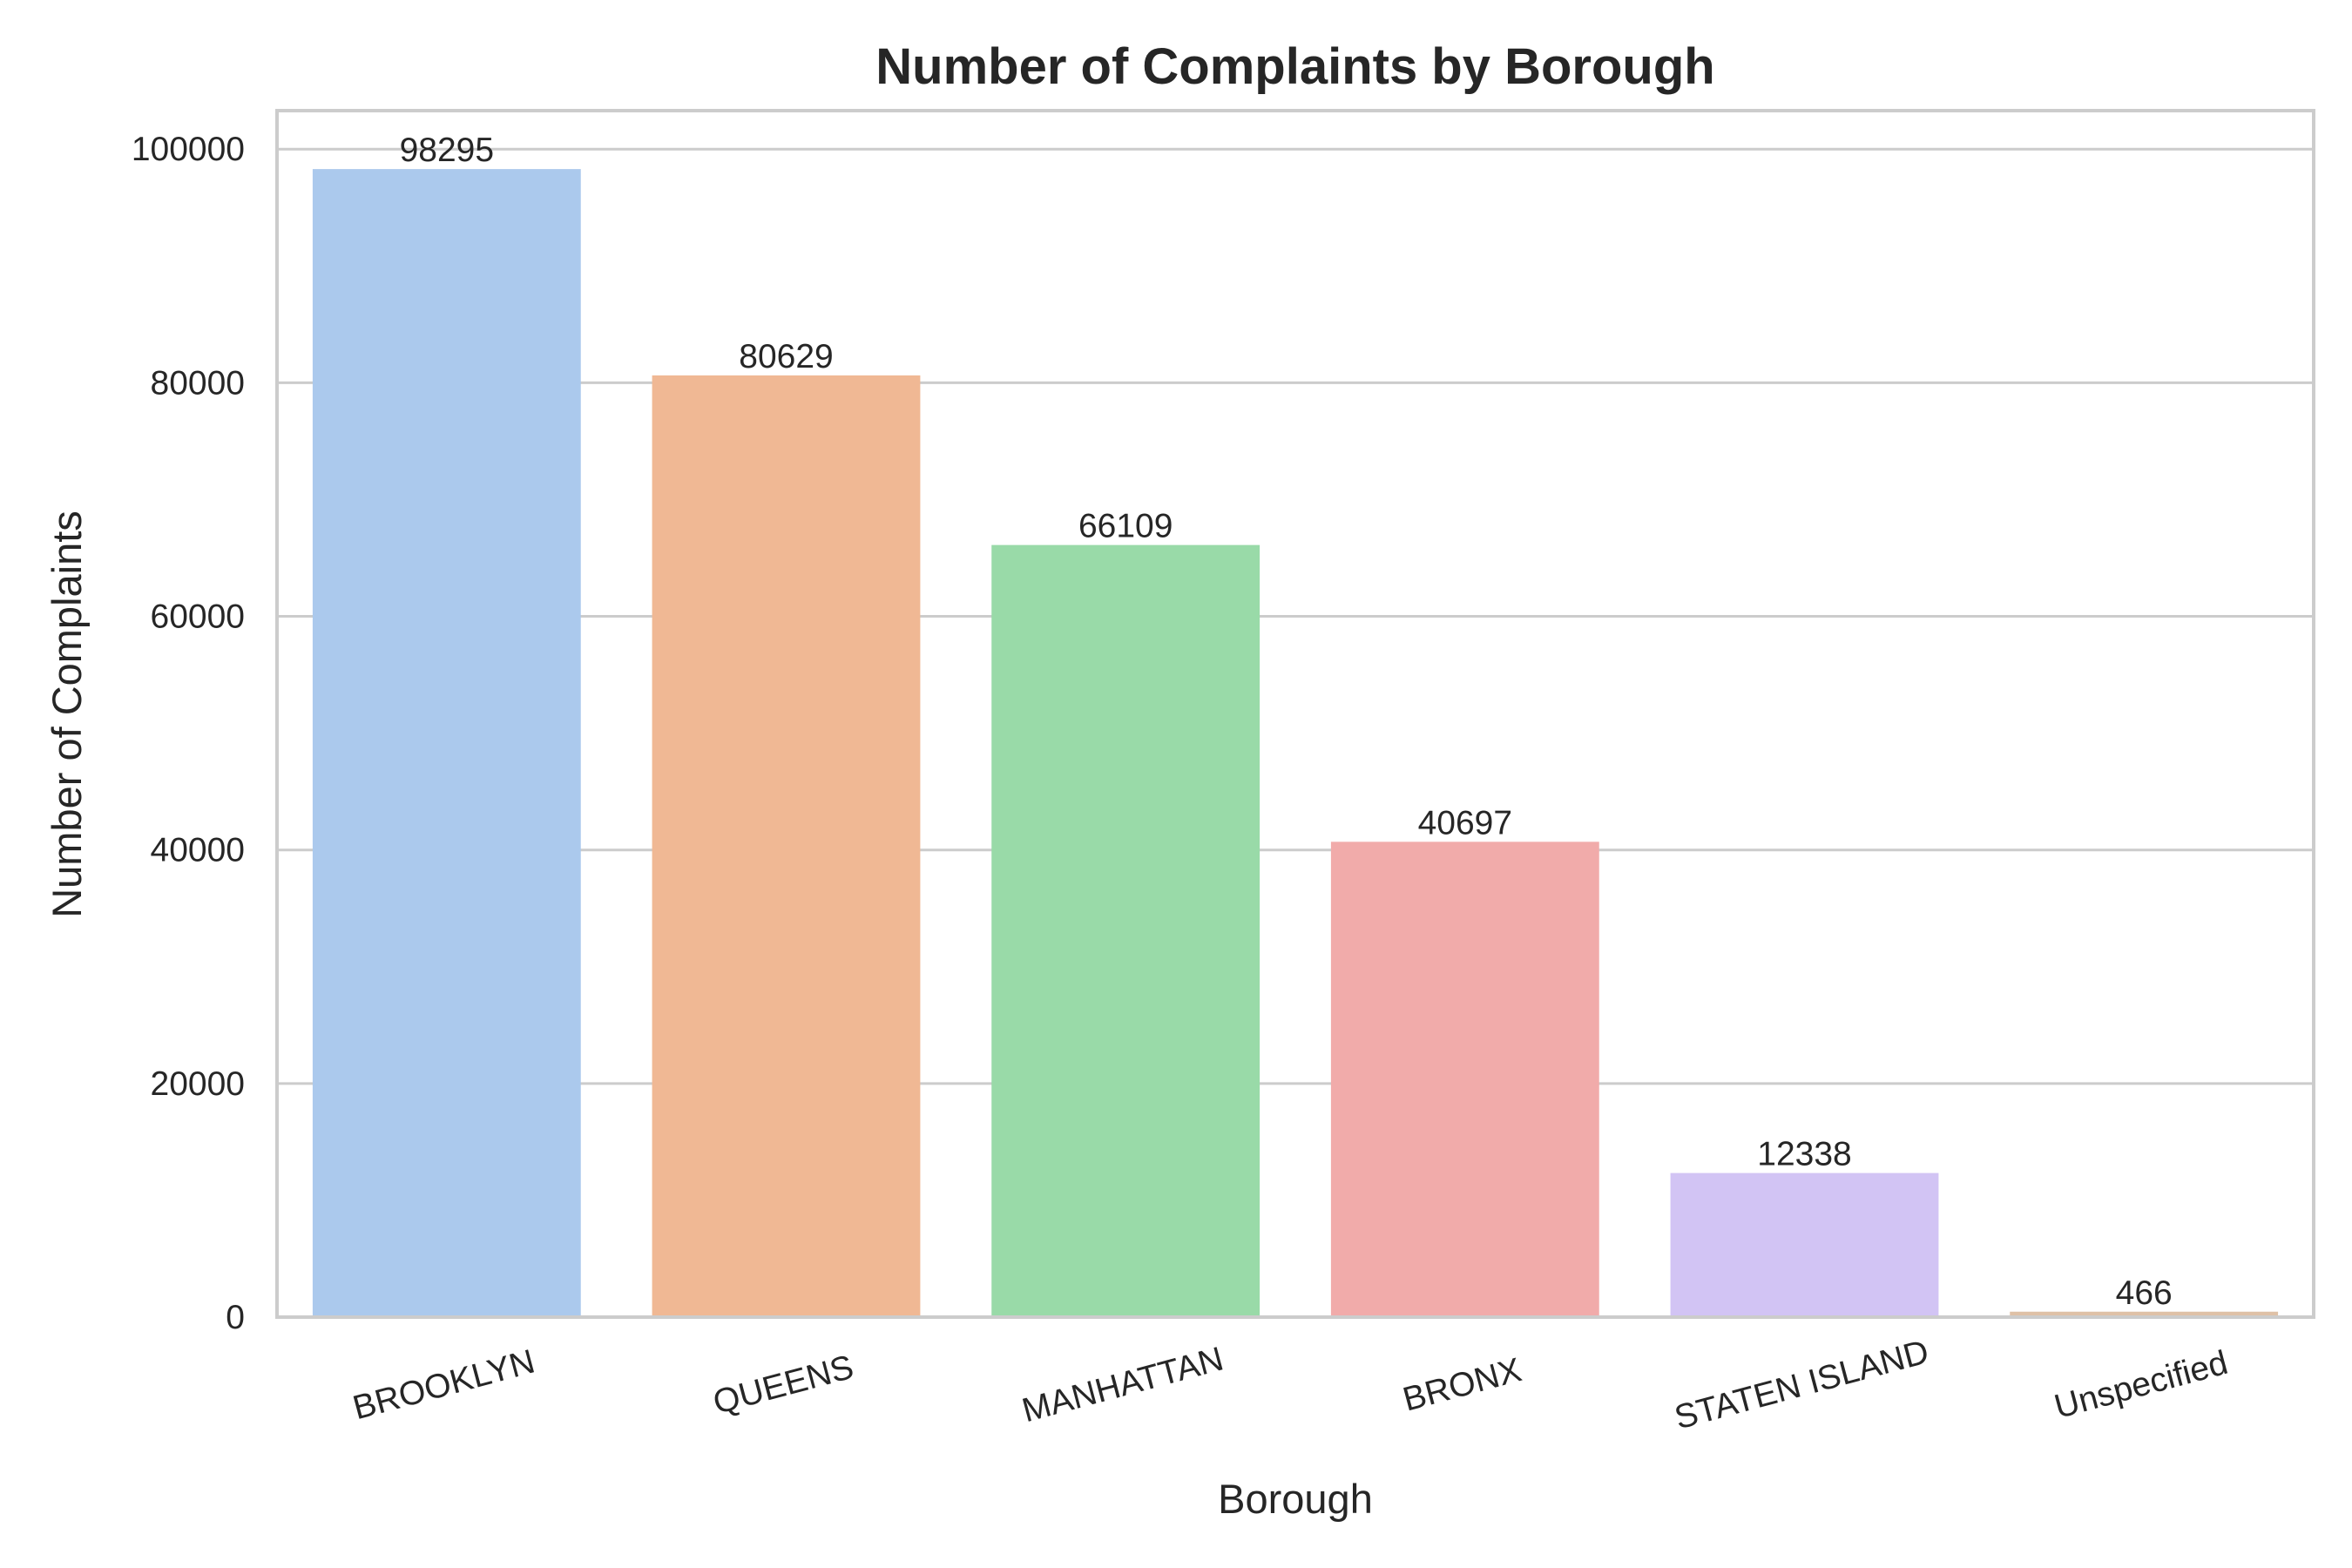 This screenshot has height=1568, width=2352. I want to click on bar-value-label: 12338, so click(1804, 1154).